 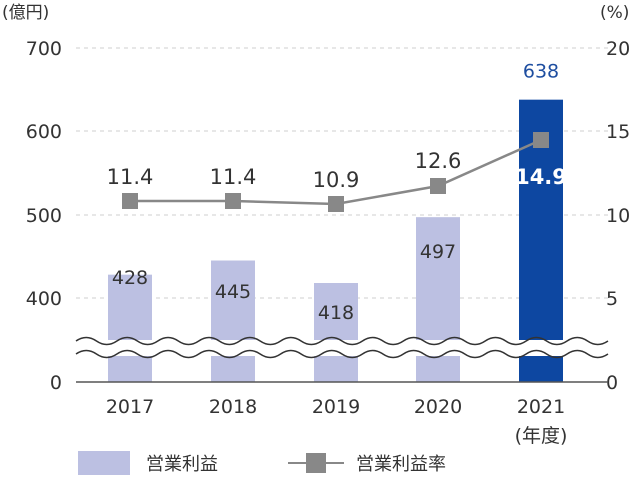 What do you see at coordinates (541, 72) in the screenshot?
I see `bar-value-label: 638` at bounding box center [541, 72].